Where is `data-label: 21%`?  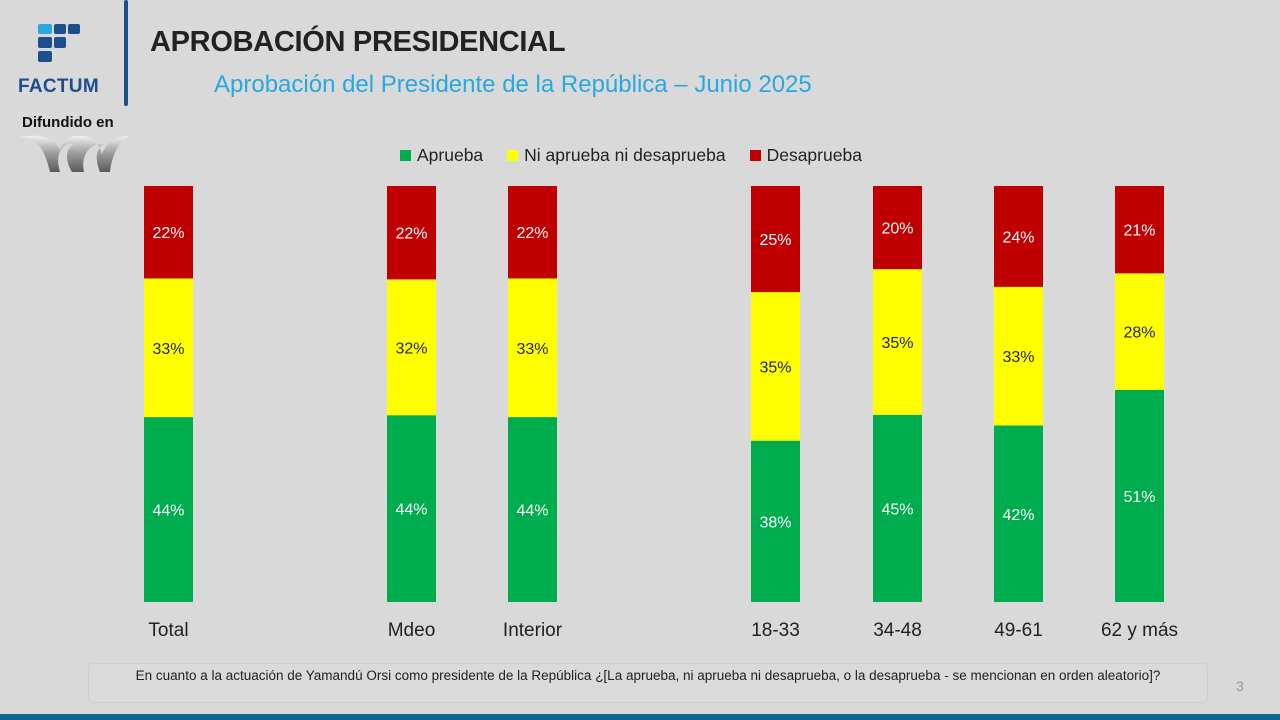
data-label: 21% is located at coordinates (1139, 231).